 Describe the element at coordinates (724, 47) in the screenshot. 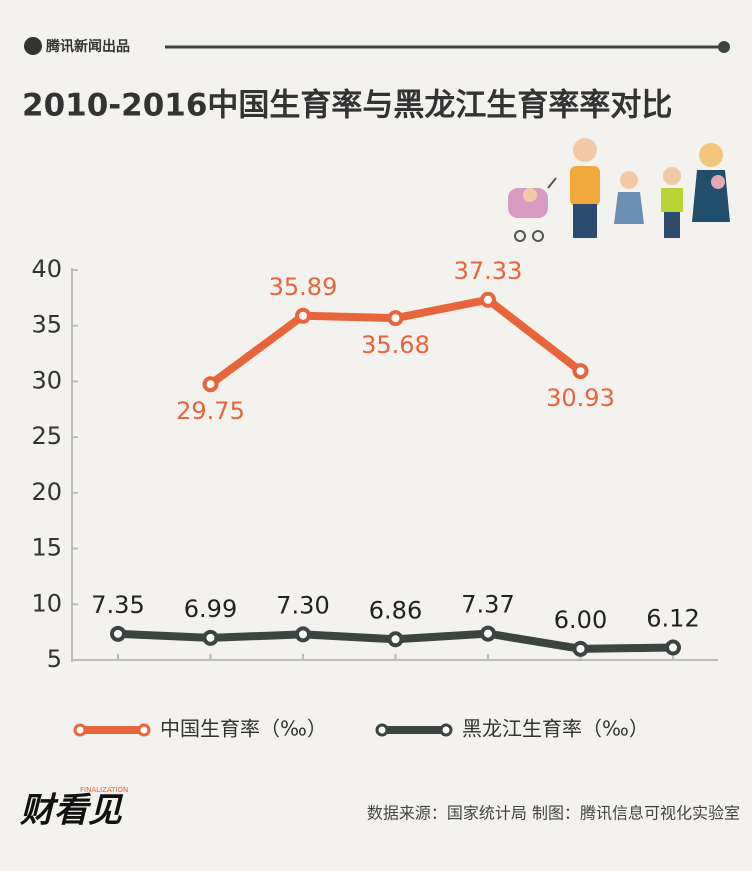

I see `header-dot` at that location.